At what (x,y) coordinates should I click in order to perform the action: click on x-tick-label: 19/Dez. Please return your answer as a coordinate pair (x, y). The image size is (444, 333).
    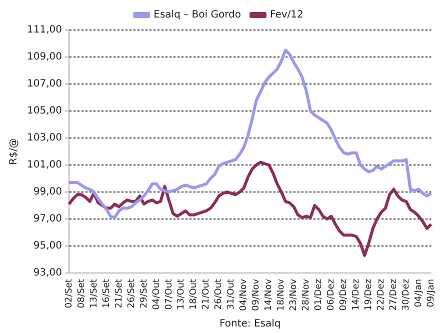
    Looking at the image, I should click on (369, 294).